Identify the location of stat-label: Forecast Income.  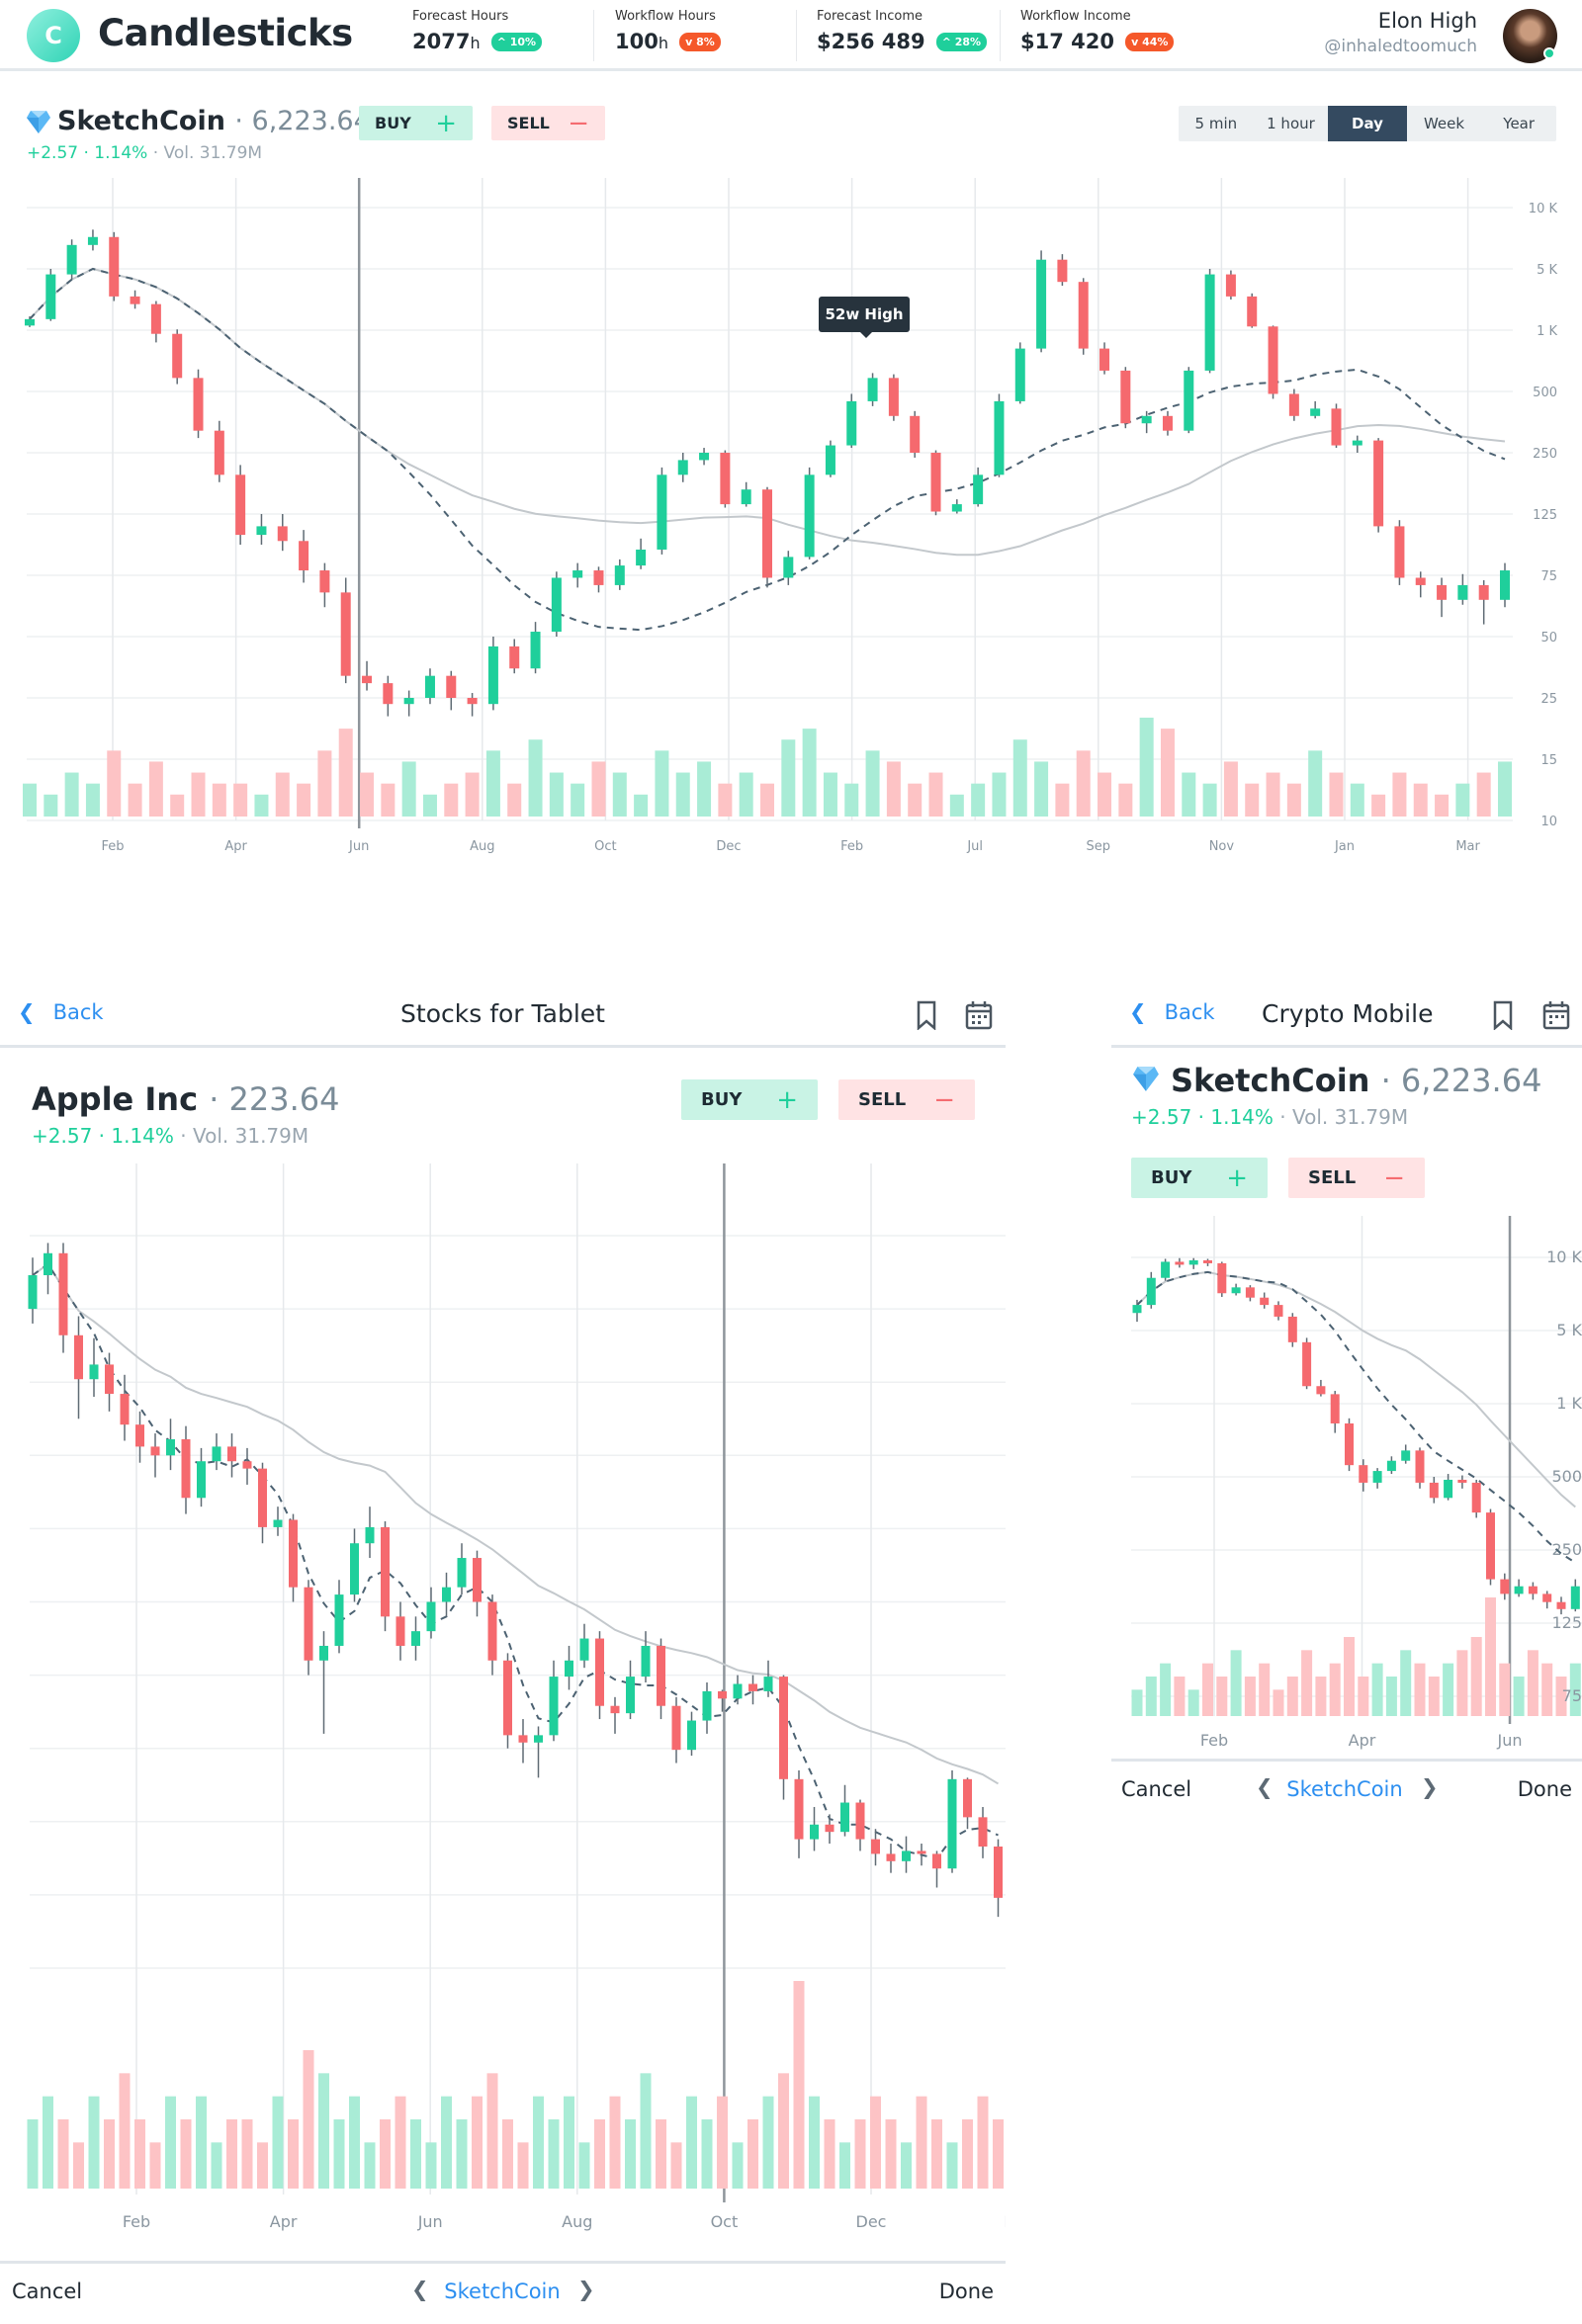
(870, 16).